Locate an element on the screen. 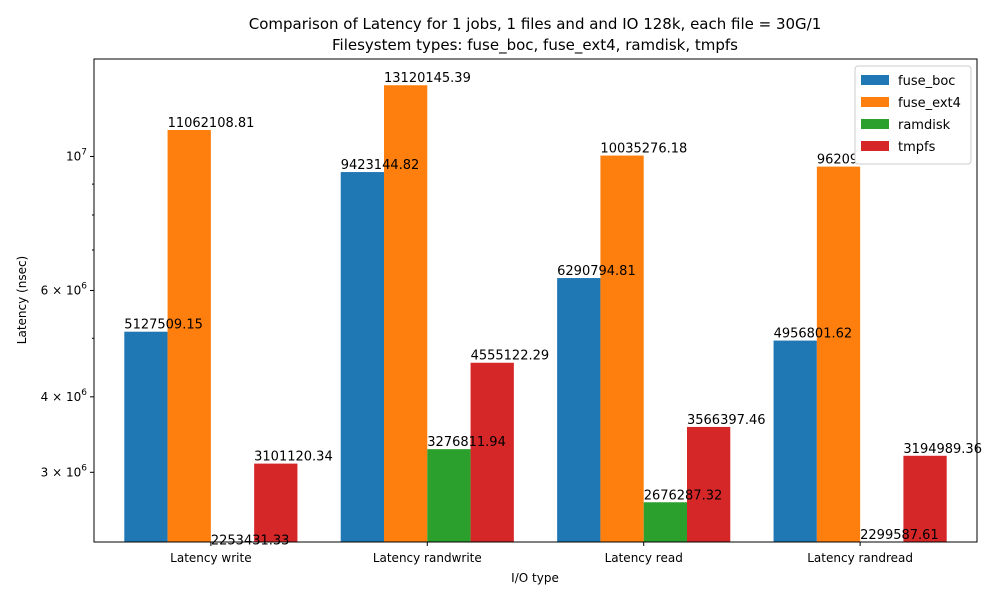 Image resolution: width=1000 pixels, height=600 pixels. y-axis-label: Latency (nsec) is located at coordinates (22, 300).